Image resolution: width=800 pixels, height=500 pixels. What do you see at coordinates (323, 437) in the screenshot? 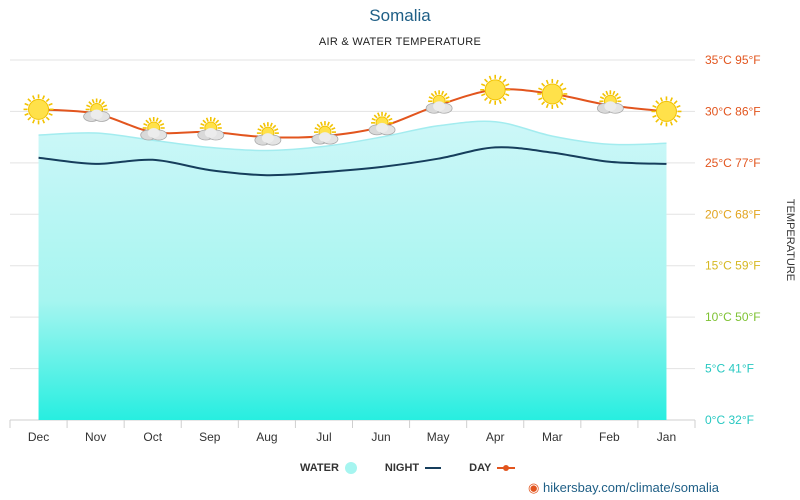
I see `x-tick-label: Jul` at bounding box center [323, 437].